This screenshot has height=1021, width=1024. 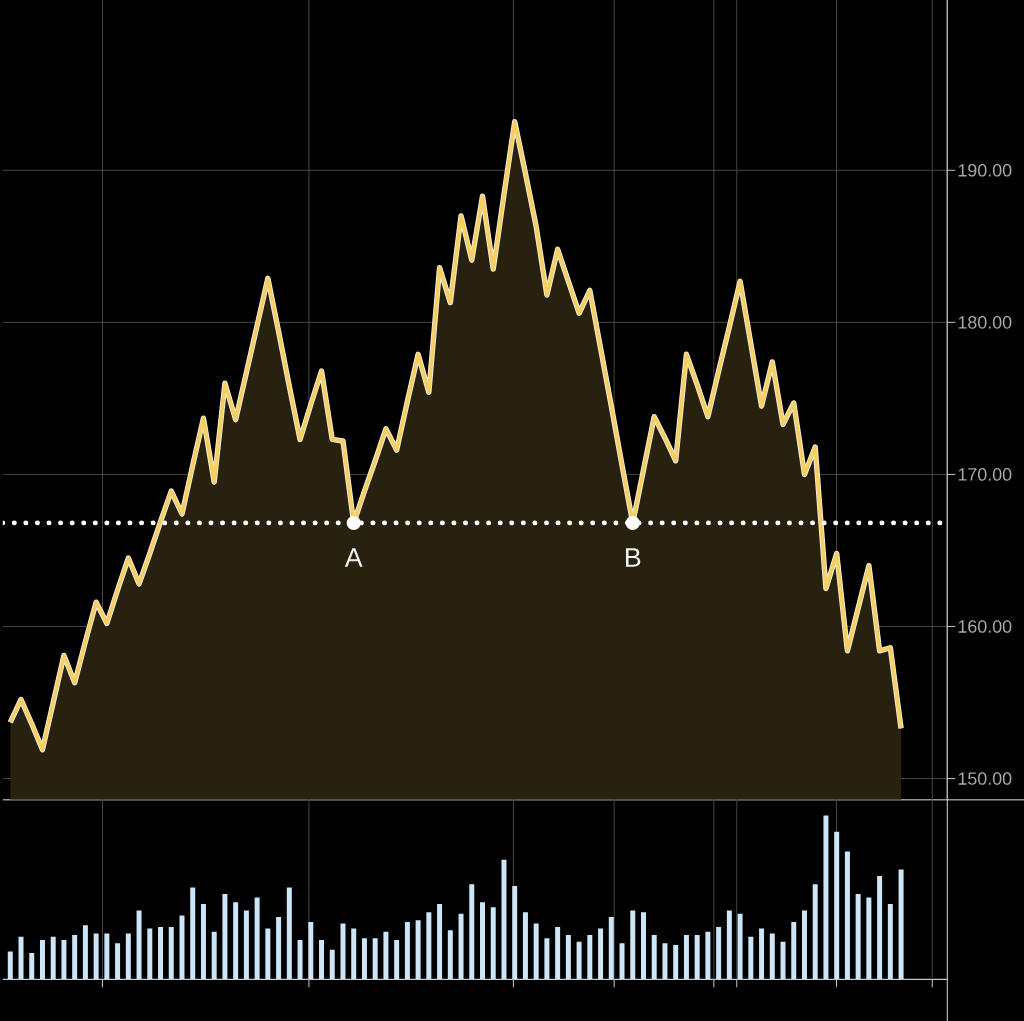 What do you see at coordinates (985, 474) in the screenshot?
I see `y-tick-label: 170.00` at bounding box center [985, 474].